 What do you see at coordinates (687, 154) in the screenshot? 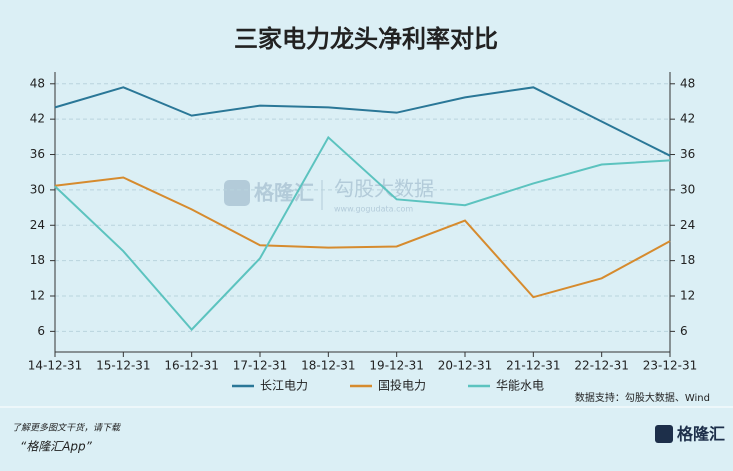
I see `y2-tick-label: 36` at bounding box center [687, 154].